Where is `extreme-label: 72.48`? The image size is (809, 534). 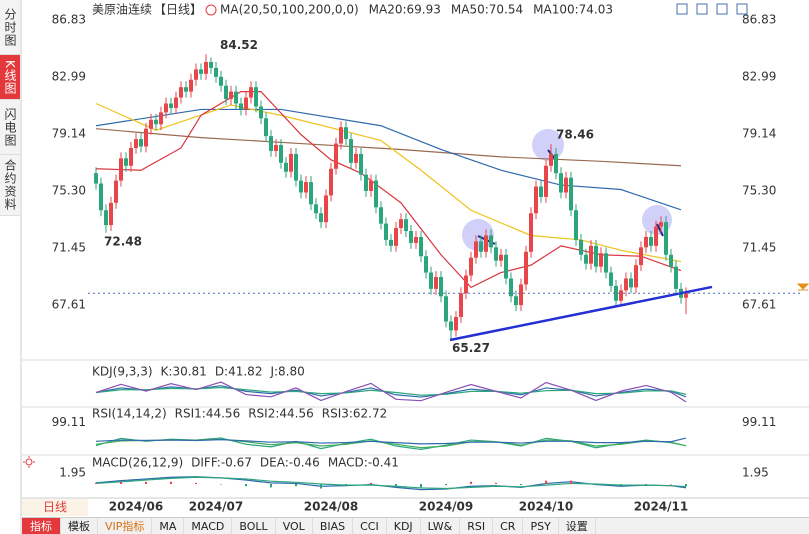
extreme-label: 72.48 is located at coordinates (123, 241).